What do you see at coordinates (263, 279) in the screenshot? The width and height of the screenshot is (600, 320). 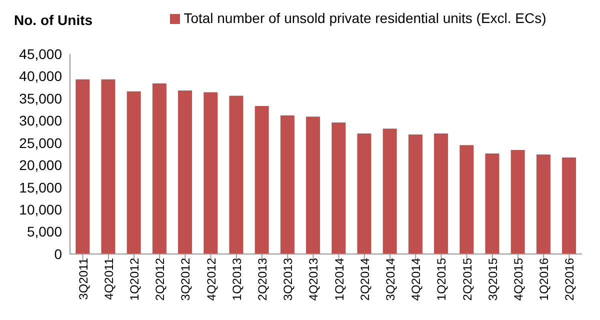 I see `x-tick-label: 2Q2013` at bounding box center [263, 279].